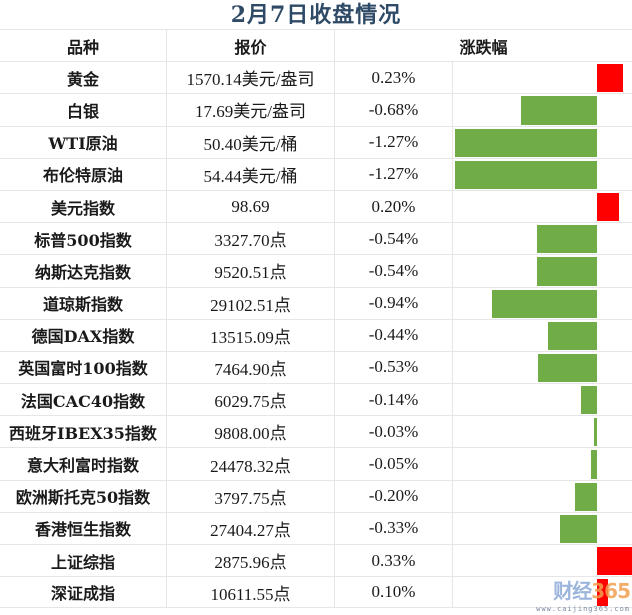 This screenshot has width=632, height=615. Describe the element at coordinates (251, 142) in the screenshot. I see `row-price: 50.40美元/桶` at that location.